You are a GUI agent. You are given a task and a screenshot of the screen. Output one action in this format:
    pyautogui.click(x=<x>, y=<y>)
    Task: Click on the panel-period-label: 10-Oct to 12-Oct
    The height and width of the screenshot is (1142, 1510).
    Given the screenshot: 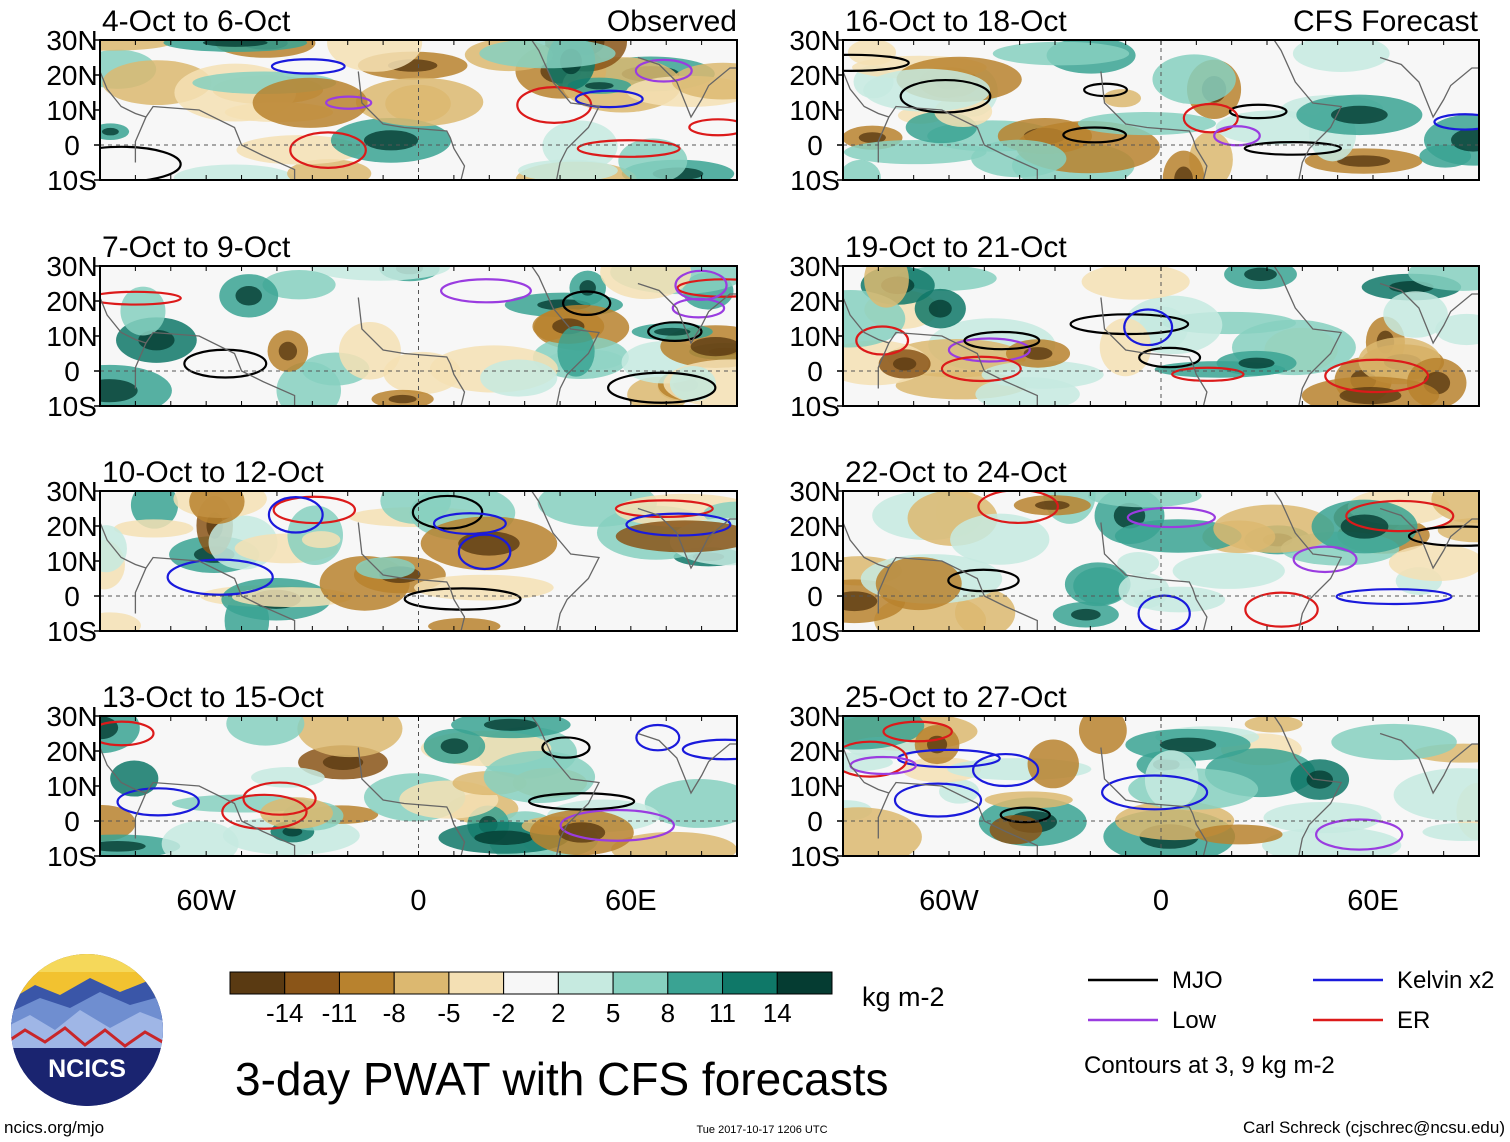 What is the action you would take?
    pyautogui.click(x=213, y=472)
    